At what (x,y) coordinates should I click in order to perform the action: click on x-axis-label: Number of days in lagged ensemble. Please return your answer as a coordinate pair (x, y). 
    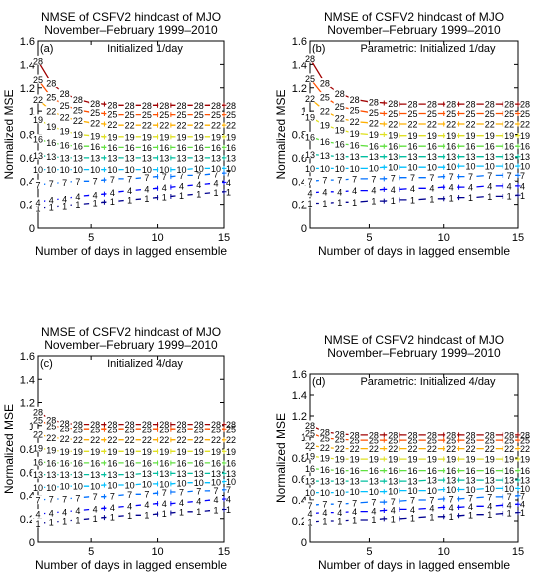
    Looking at the image, I should click on (131, 565).